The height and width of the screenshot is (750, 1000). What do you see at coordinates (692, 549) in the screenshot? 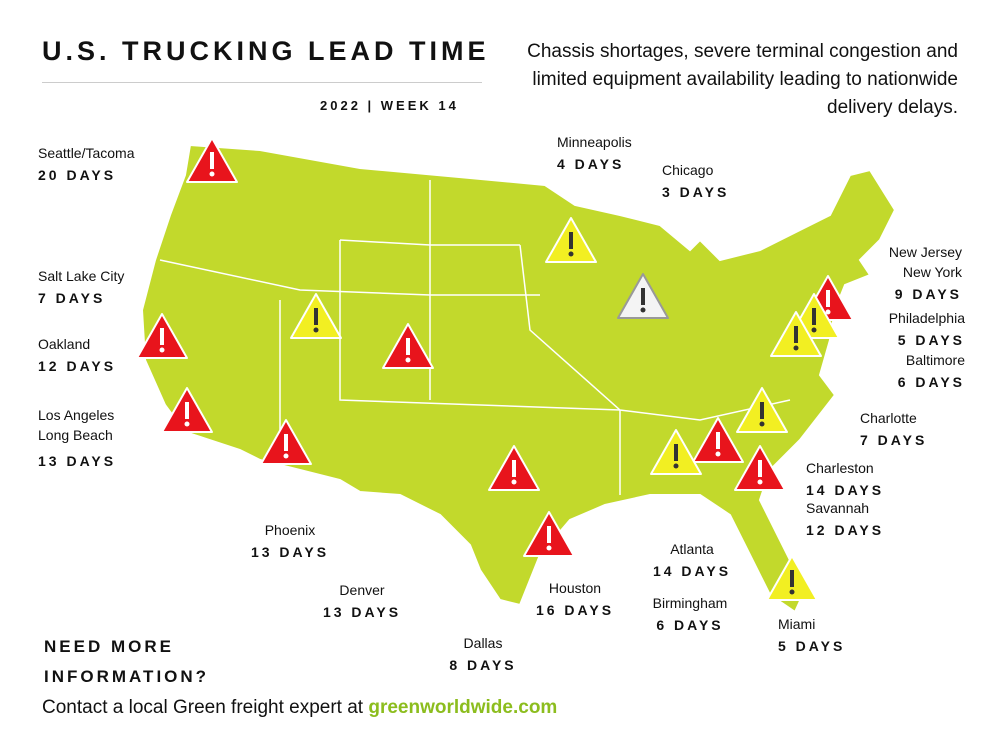
I see `city-name: Atlanta` at bounding box center [692, 549].